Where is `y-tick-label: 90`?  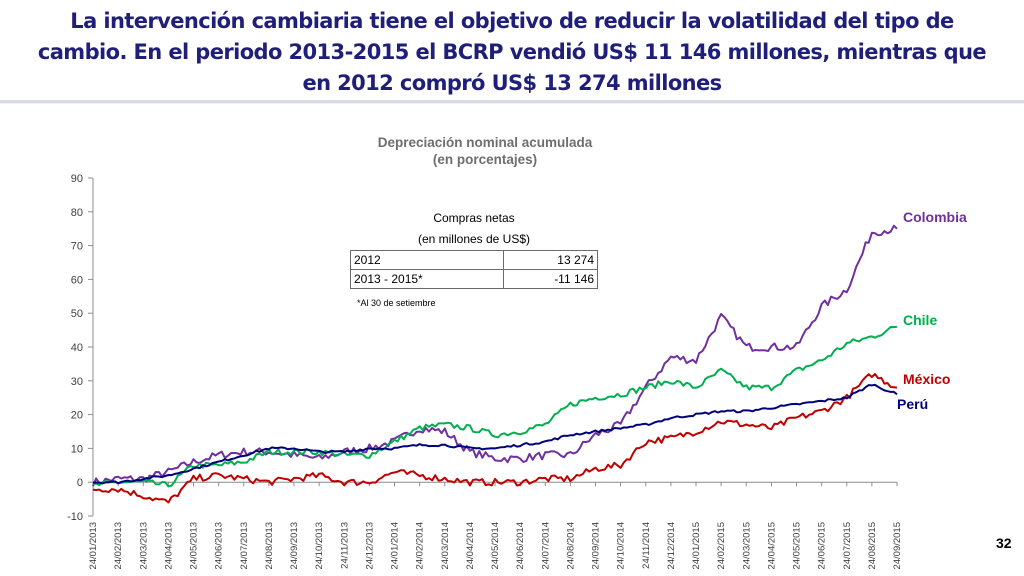
y-tick-label: 90 is located at coordinates (77, 179).